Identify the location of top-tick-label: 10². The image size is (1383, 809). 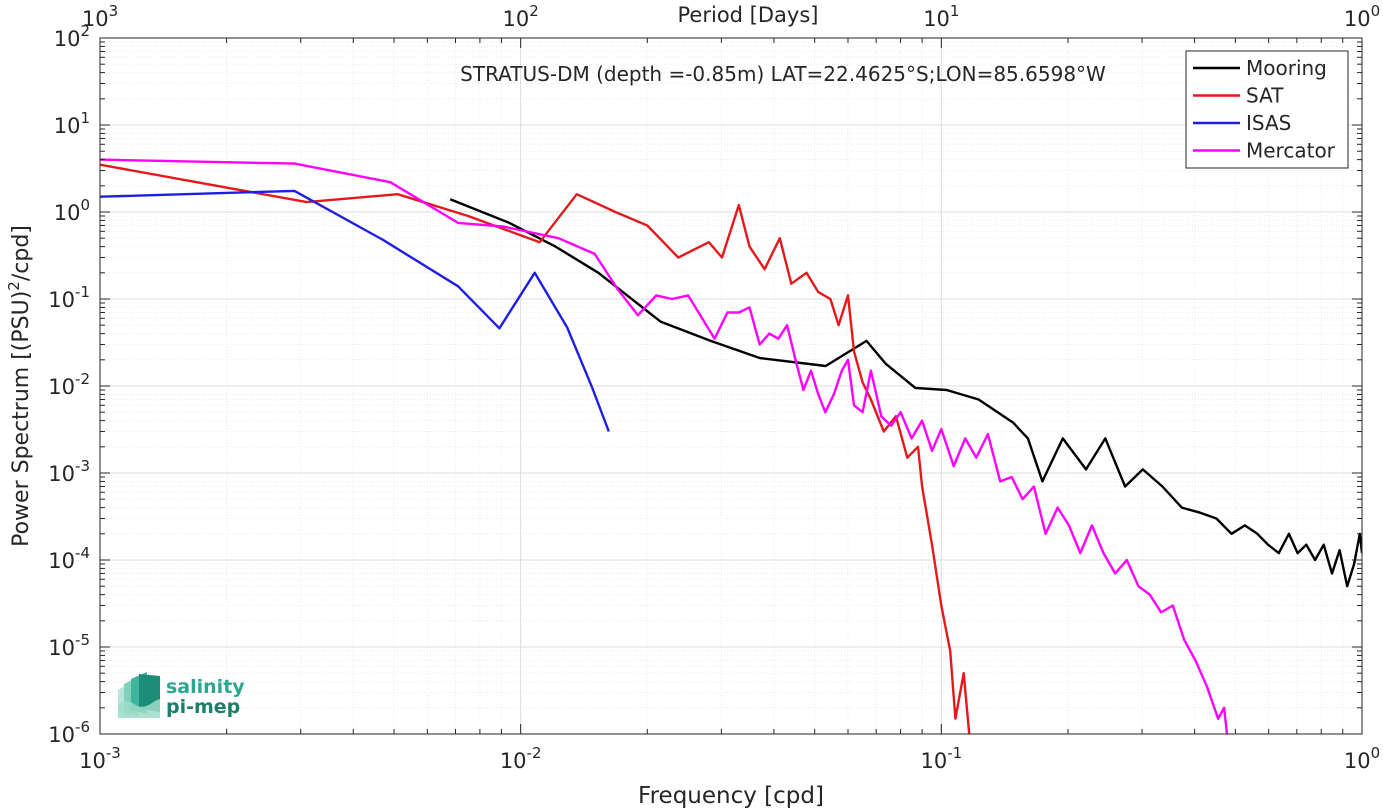
(521, 16).